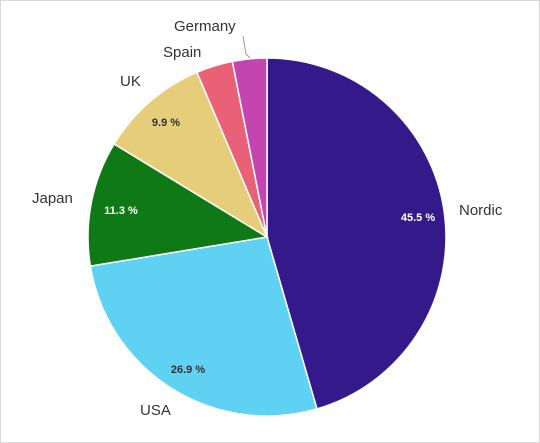 The image size is (540, 443). Describe the element at coordinates (166, 123) in the screenshot. I see `data-label-uk: 9.9 %` at that location.